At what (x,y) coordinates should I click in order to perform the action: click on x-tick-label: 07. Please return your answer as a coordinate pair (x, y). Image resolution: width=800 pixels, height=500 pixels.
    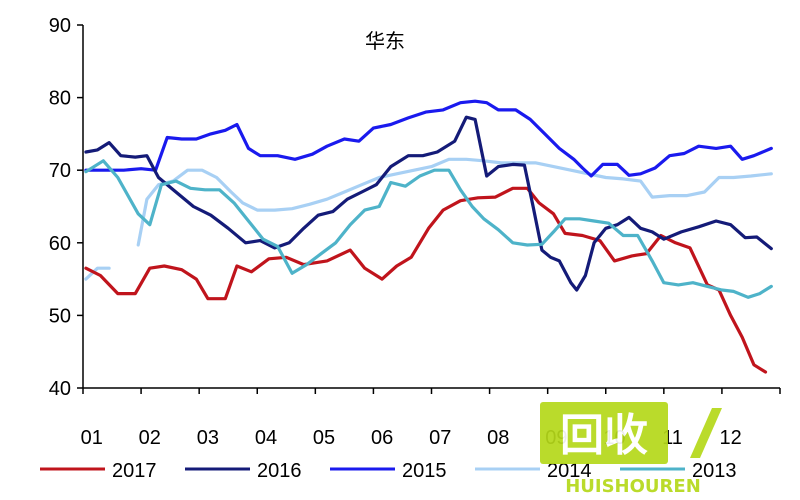
    Looking at the image, I should click on (440, 438).